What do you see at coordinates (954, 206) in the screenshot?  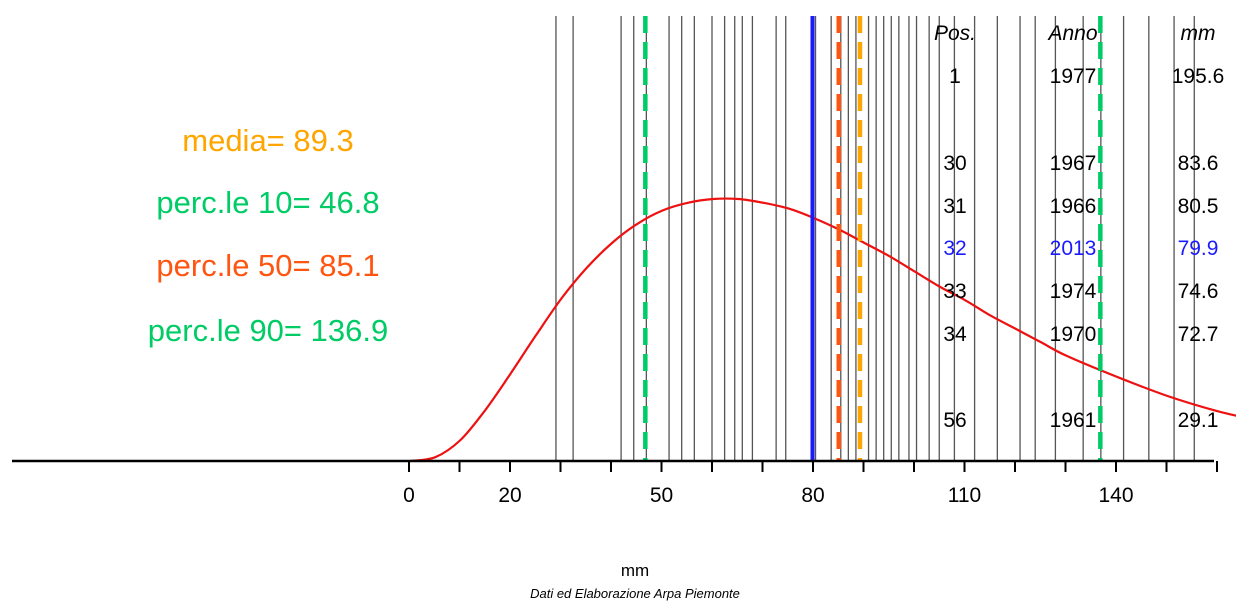 I see `table-cell-pos: 31` at bounding box center [954, 206].